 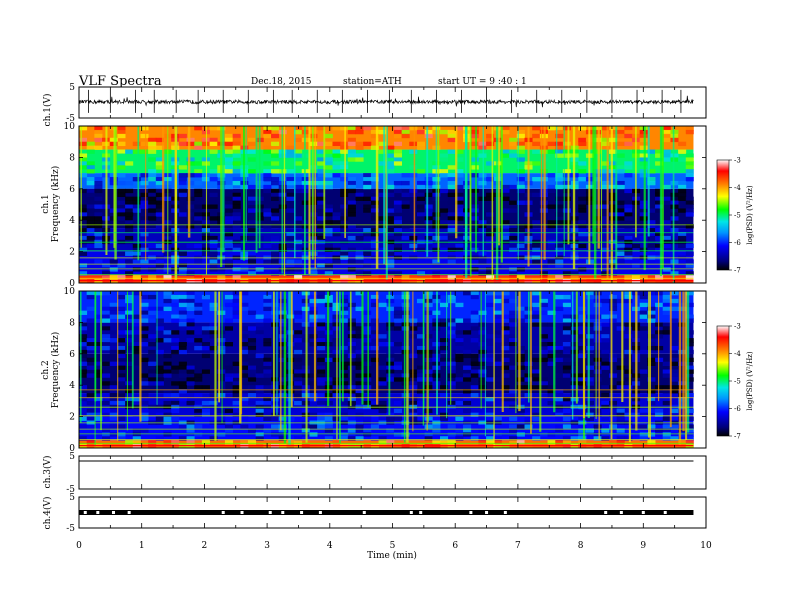 I want to click on ch2-channel-label: ch.2, so click(x=46, y=369).